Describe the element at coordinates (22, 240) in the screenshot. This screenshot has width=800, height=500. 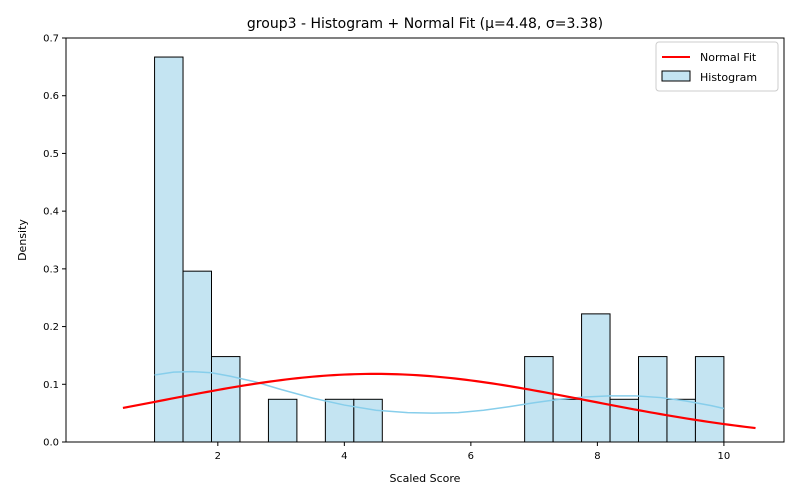
I see `y-axis-label: Density` at that location.